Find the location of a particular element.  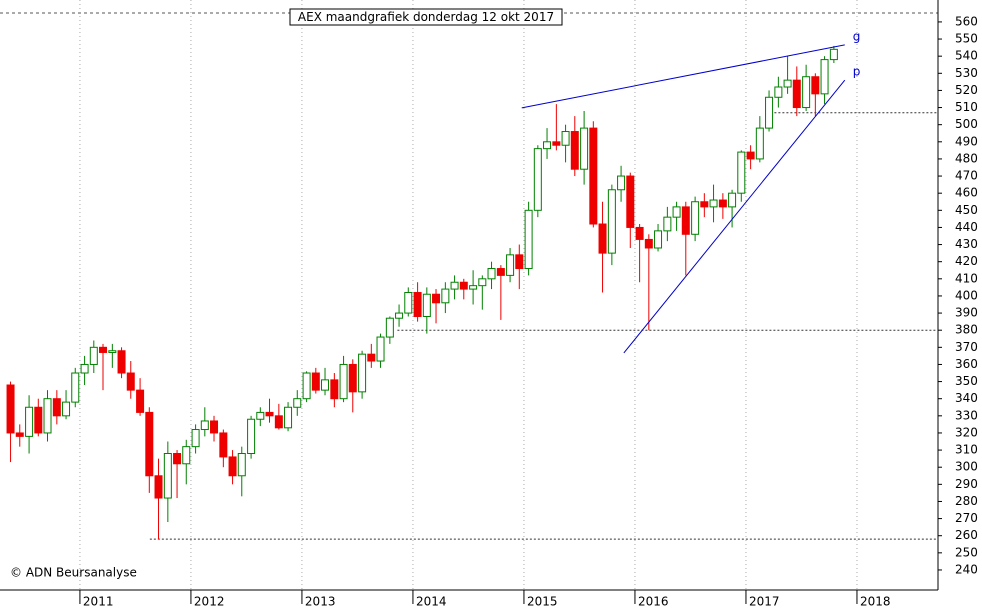

y-tick-label: 480 is located at coordinates (966, 158).